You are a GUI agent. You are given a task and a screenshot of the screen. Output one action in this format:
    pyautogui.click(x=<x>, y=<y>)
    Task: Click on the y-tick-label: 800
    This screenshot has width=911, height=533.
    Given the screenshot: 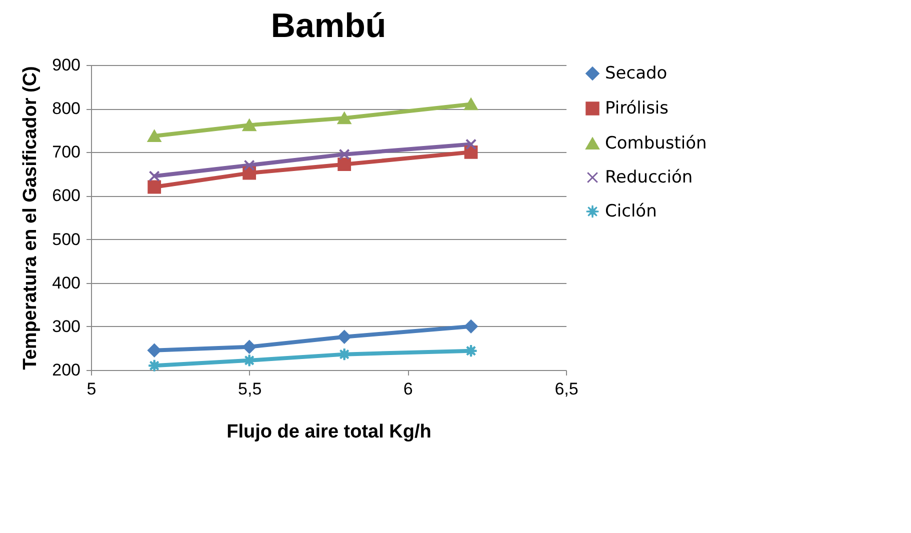 What is the action you would take?
    pyautogui.click(x=66, y=108)
    